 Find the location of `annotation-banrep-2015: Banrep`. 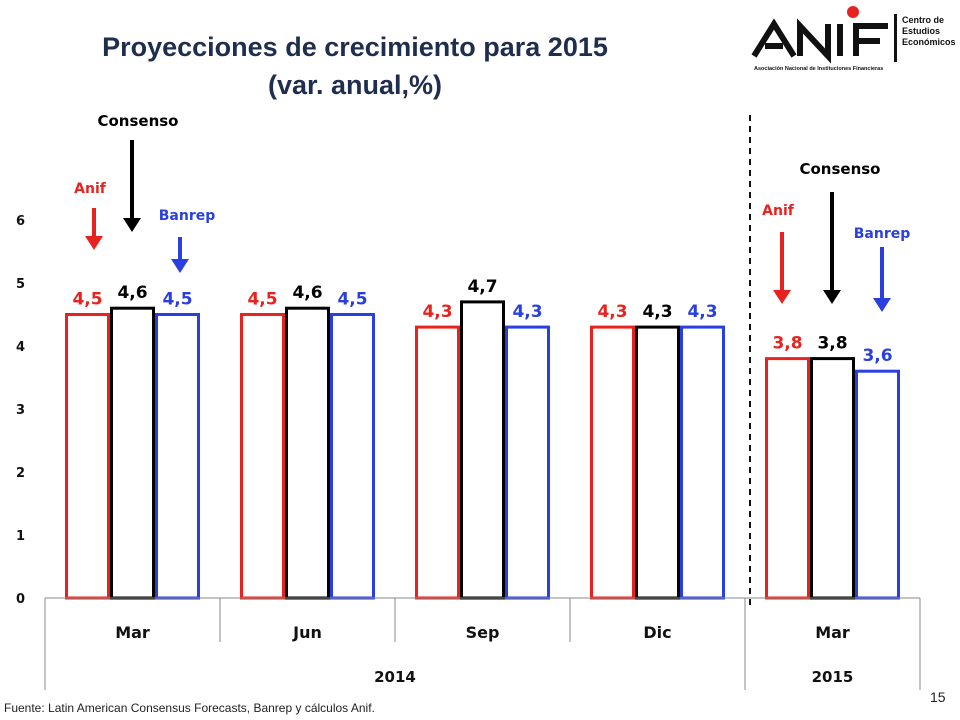

annotation-banrep-2015: Banrep is located at coordinates (882, 234).